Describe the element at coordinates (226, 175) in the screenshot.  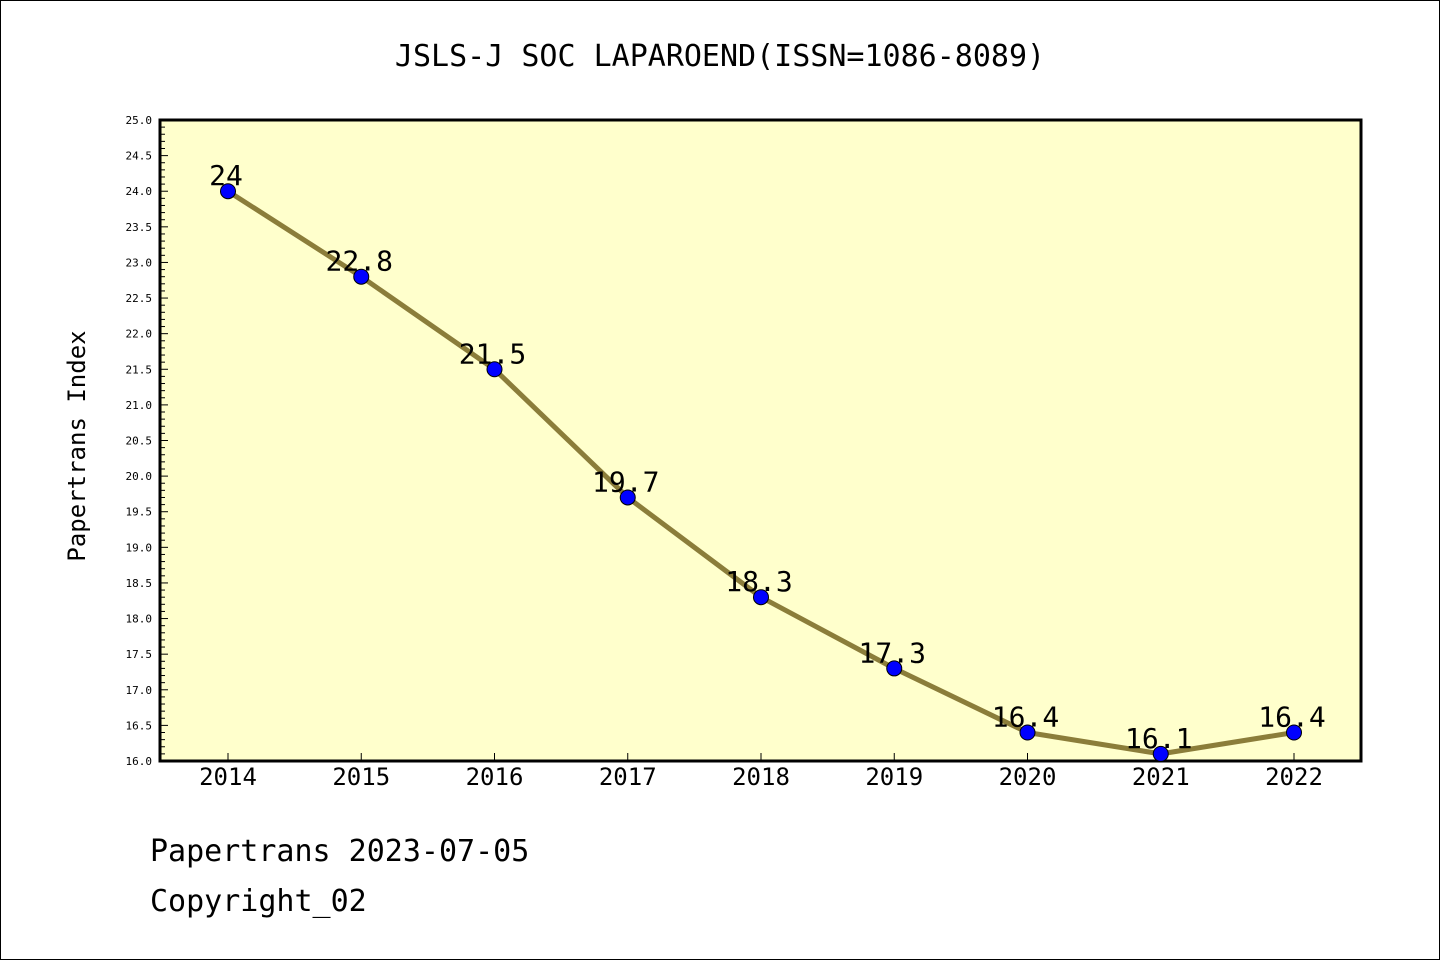
I see `data-label: 24` at that location.